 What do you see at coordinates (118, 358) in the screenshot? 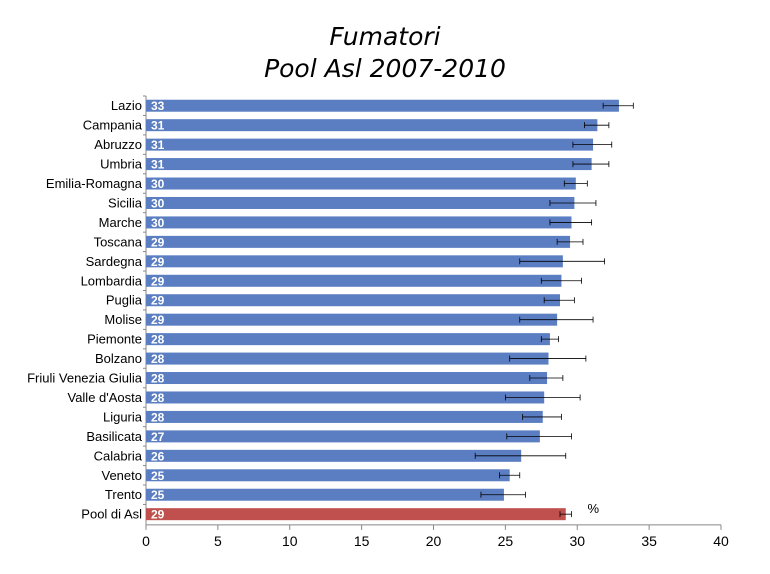
I see `category-label: Bolzano` at bounding box center [118, 358].